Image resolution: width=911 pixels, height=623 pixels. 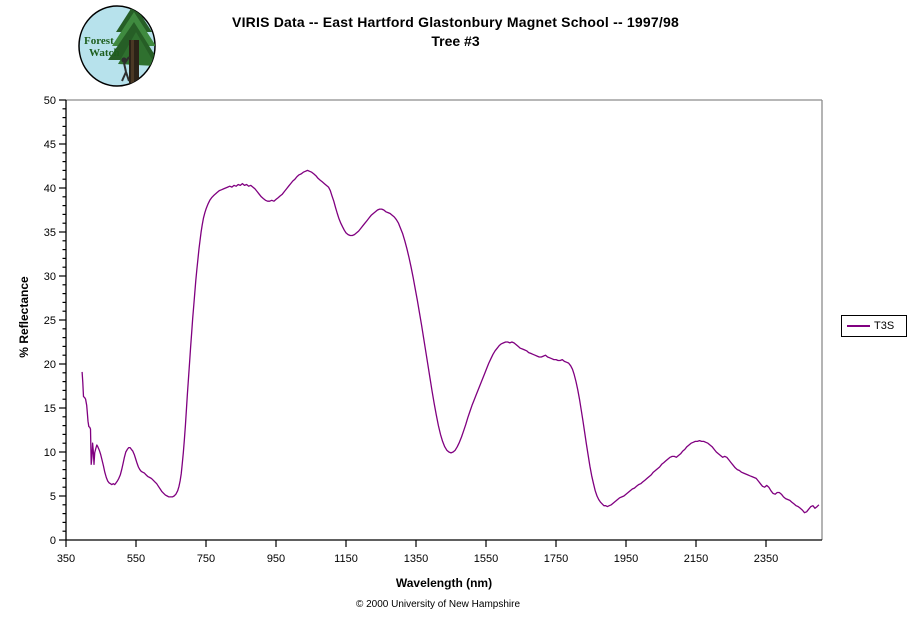 What do you see at coordinates (455, 41) in the screenshot?
I see `chart-title-line2: Tree #3` at bounding box center [455, 41].